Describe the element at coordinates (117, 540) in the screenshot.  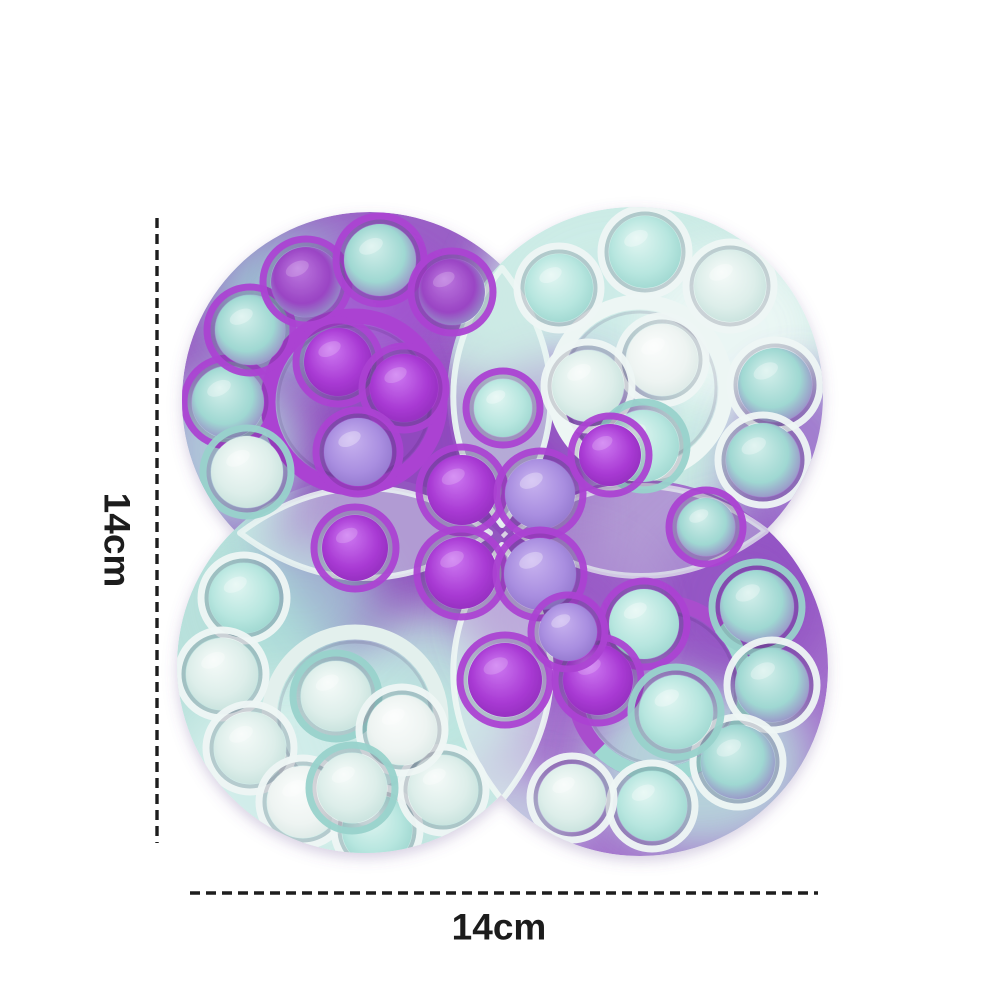
I see `height-dimension-label: 14cm` at that location.